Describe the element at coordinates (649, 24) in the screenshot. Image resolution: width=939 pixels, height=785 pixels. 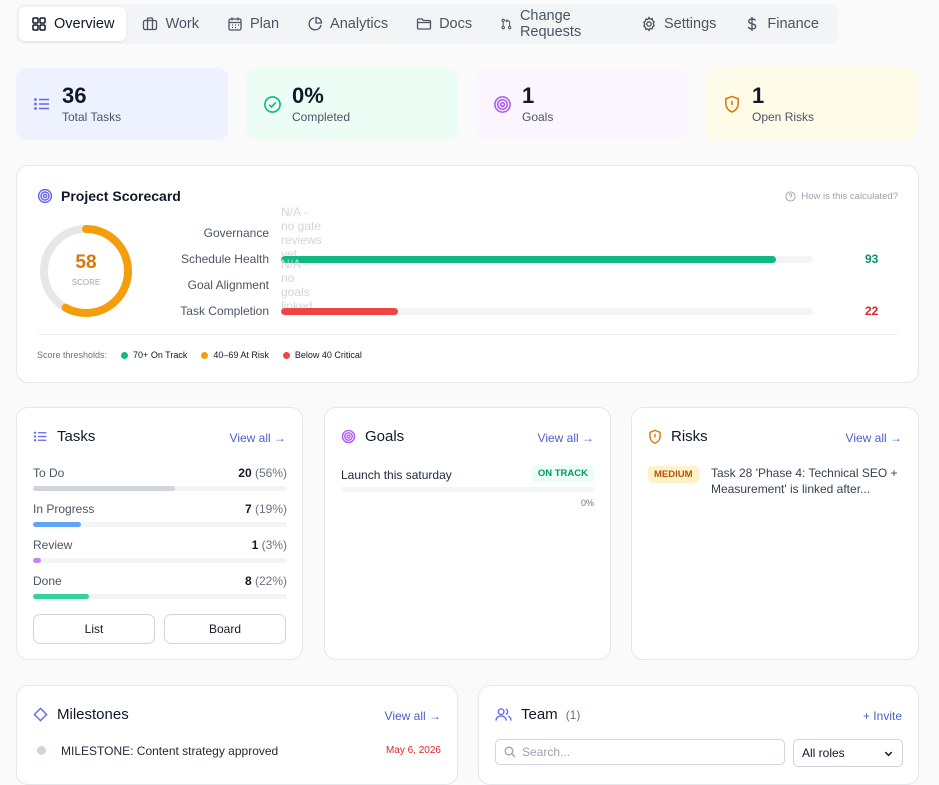
I see `gear-icon` at that location.